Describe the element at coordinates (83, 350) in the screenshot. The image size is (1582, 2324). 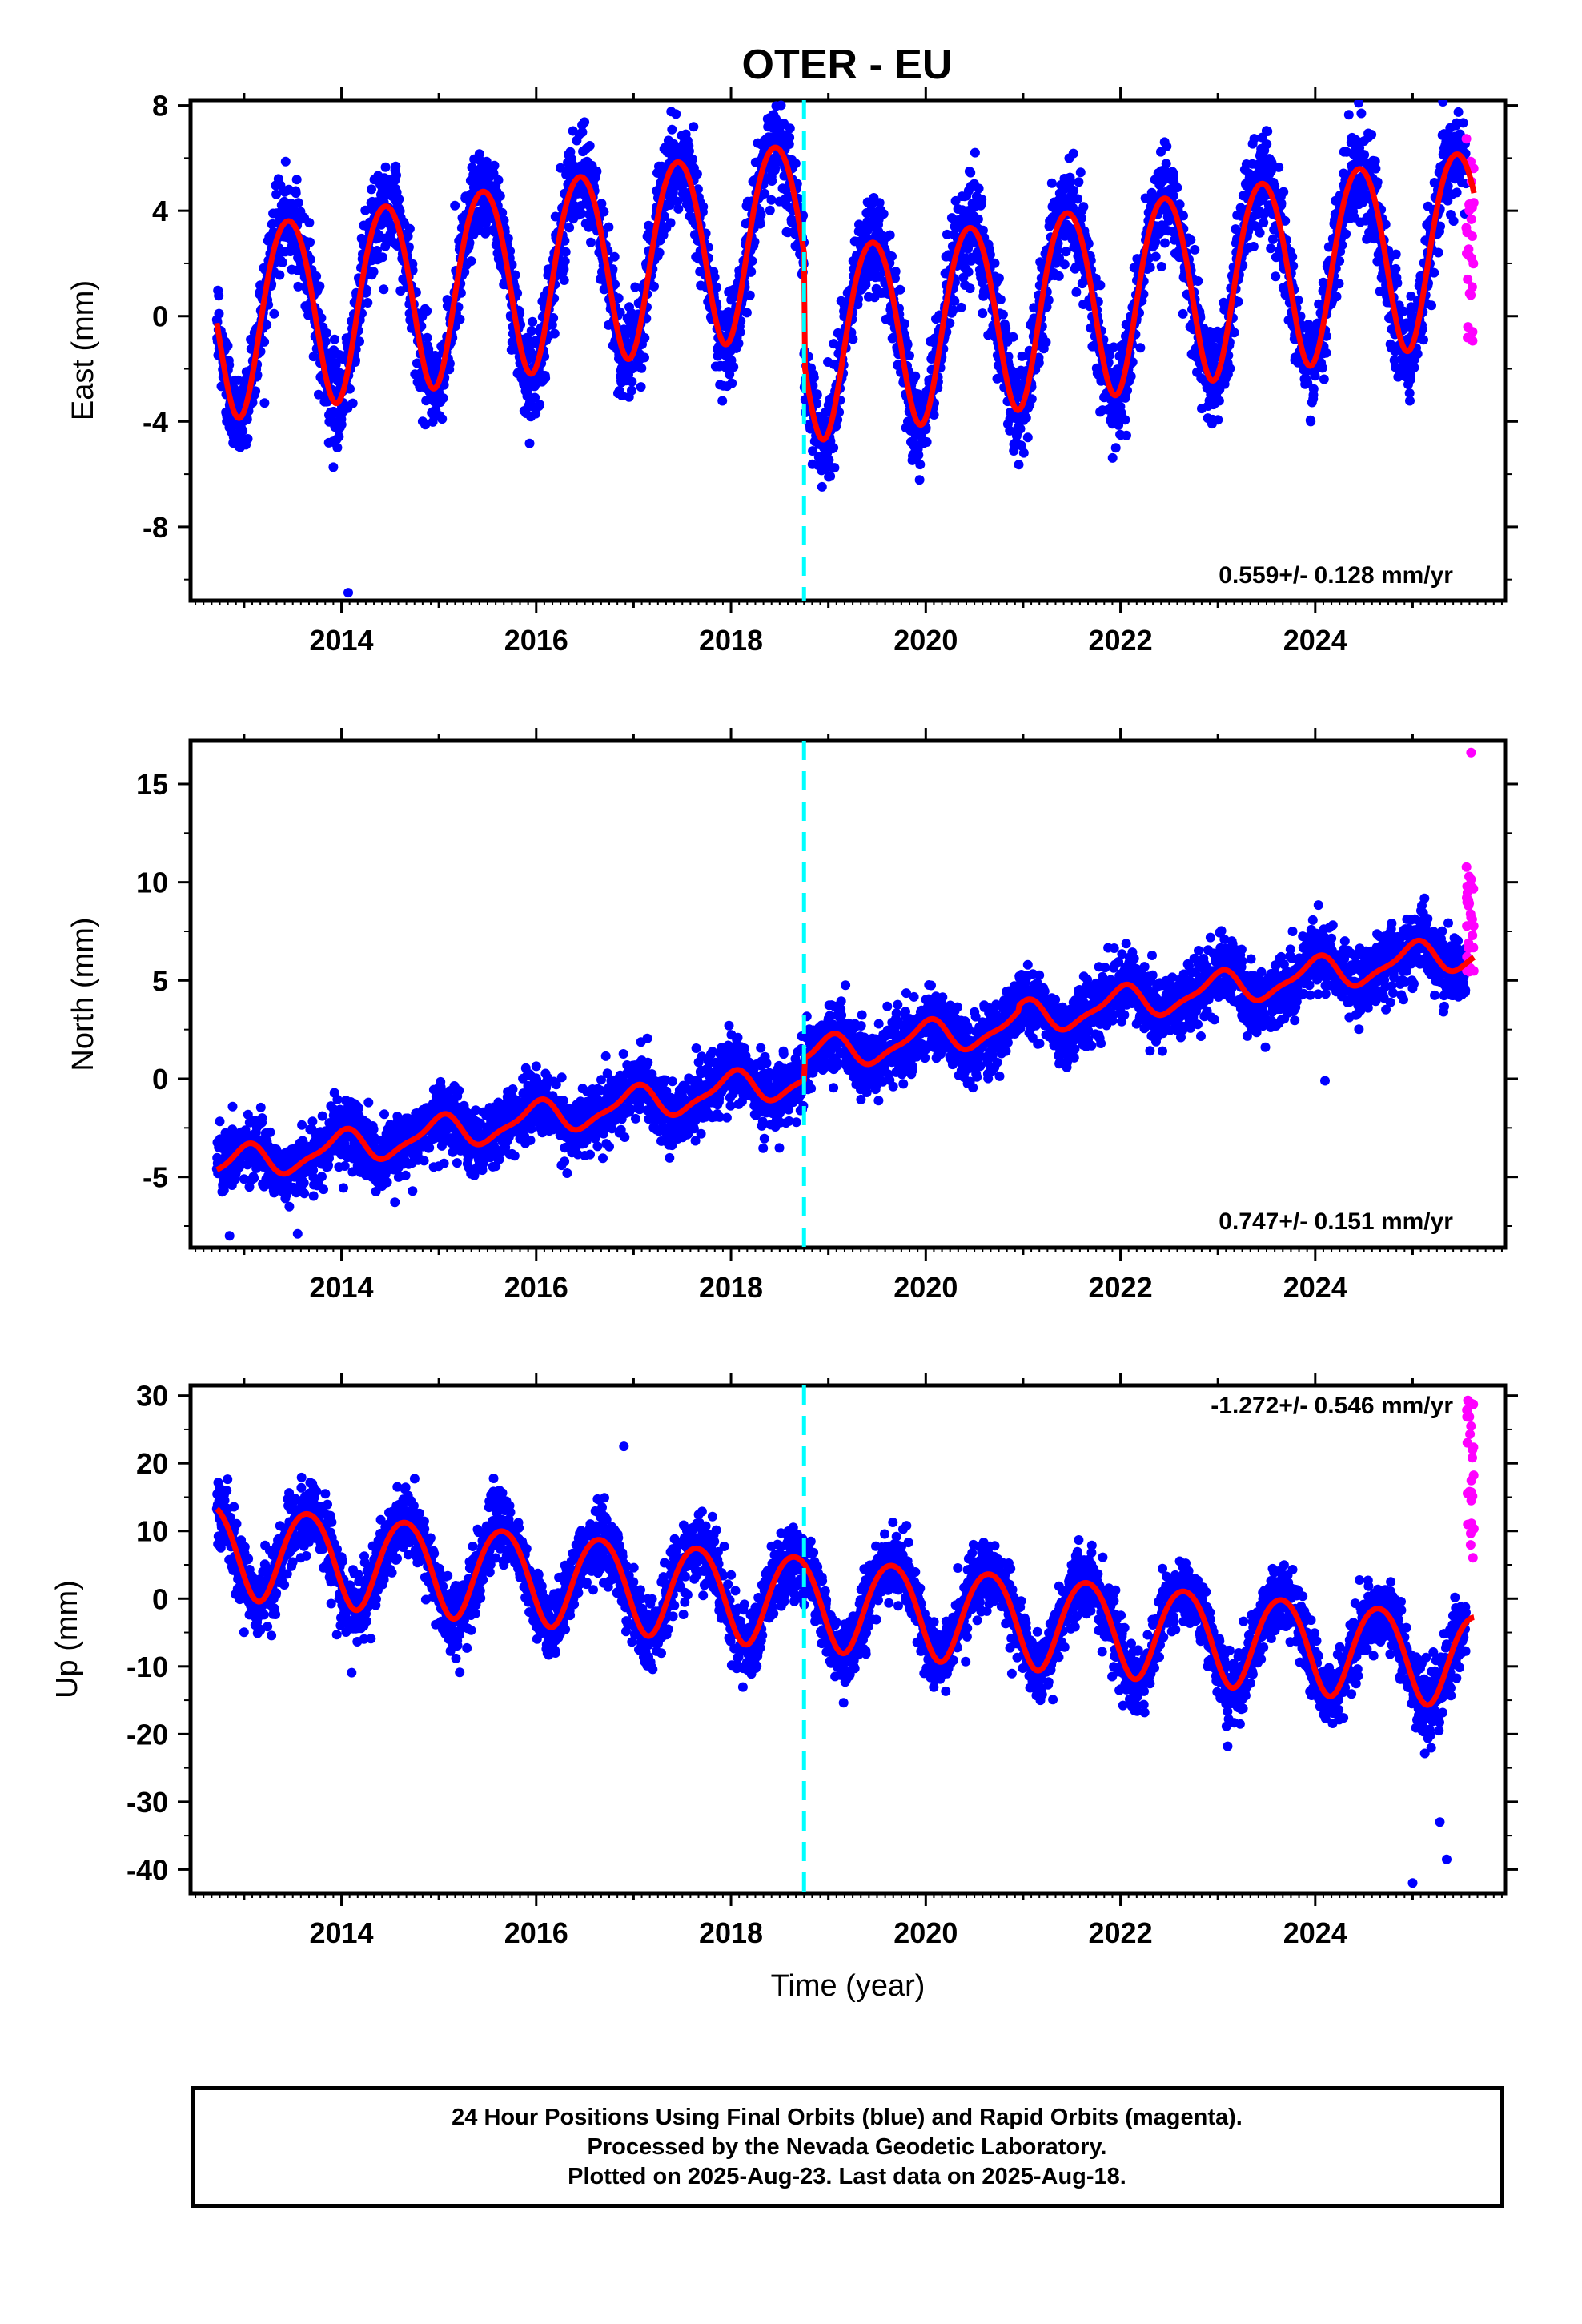
I see `y-axis-label: East (mm)` at that location.